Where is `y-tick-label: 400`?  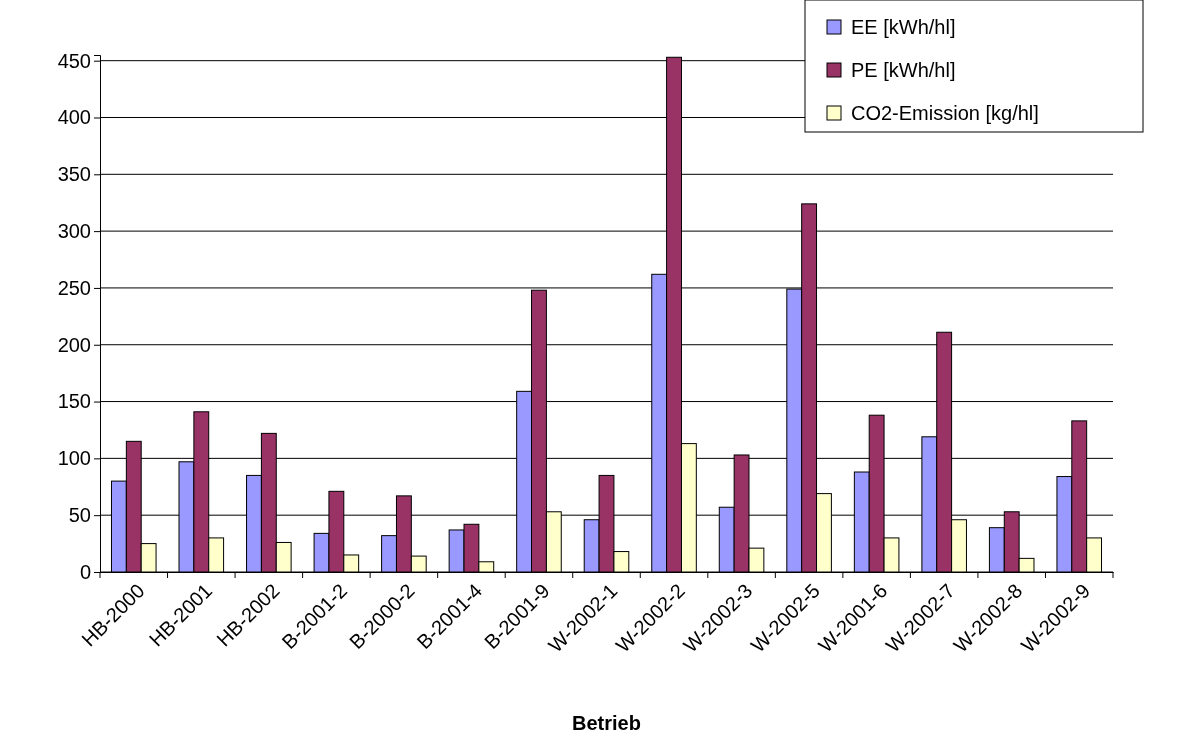 y-tick-label: 400 is located at coordinates (74, 117).